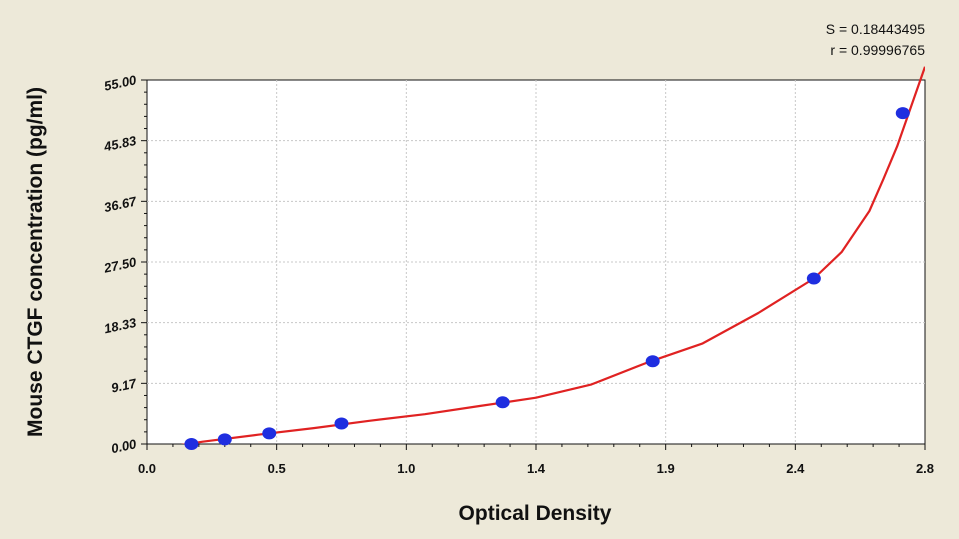 The height and width of the screenshot is (539, 959). Describe the element at coordinates (877, 50) in the screenshot. I see `r-value-annotation: r = 0.99996765` at that location.